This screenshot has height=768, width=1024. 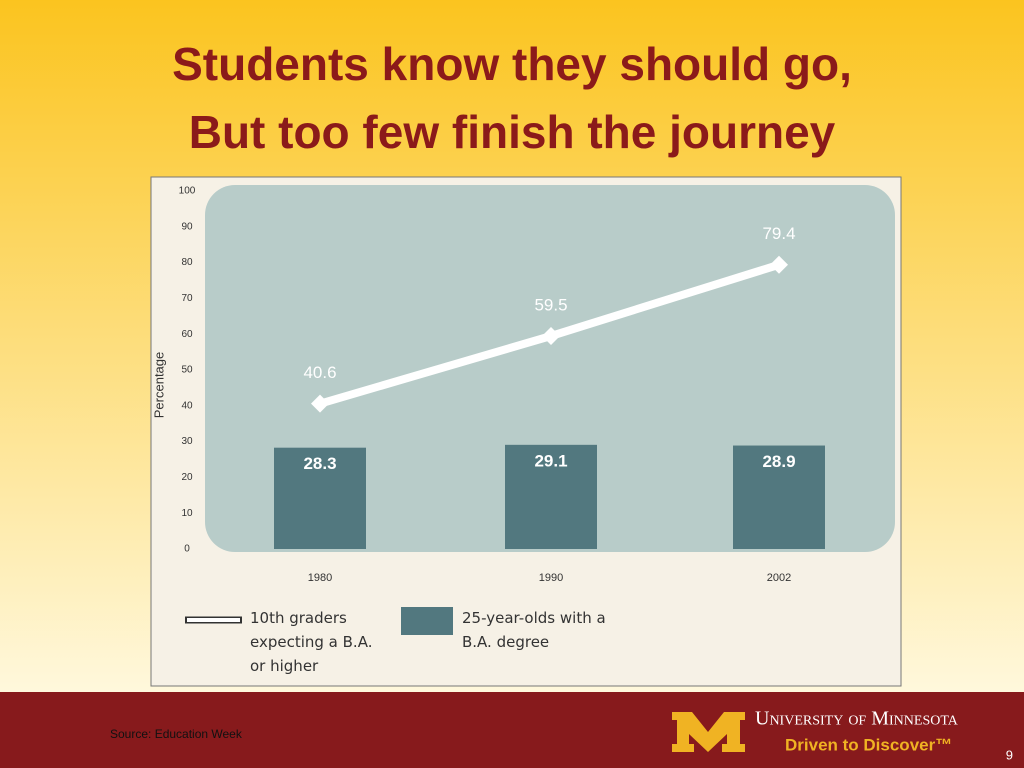 What do you see at coordinates (550, 460) in the screenshot?
I see `data-label: 29.1` at bounding box center [550, 460].